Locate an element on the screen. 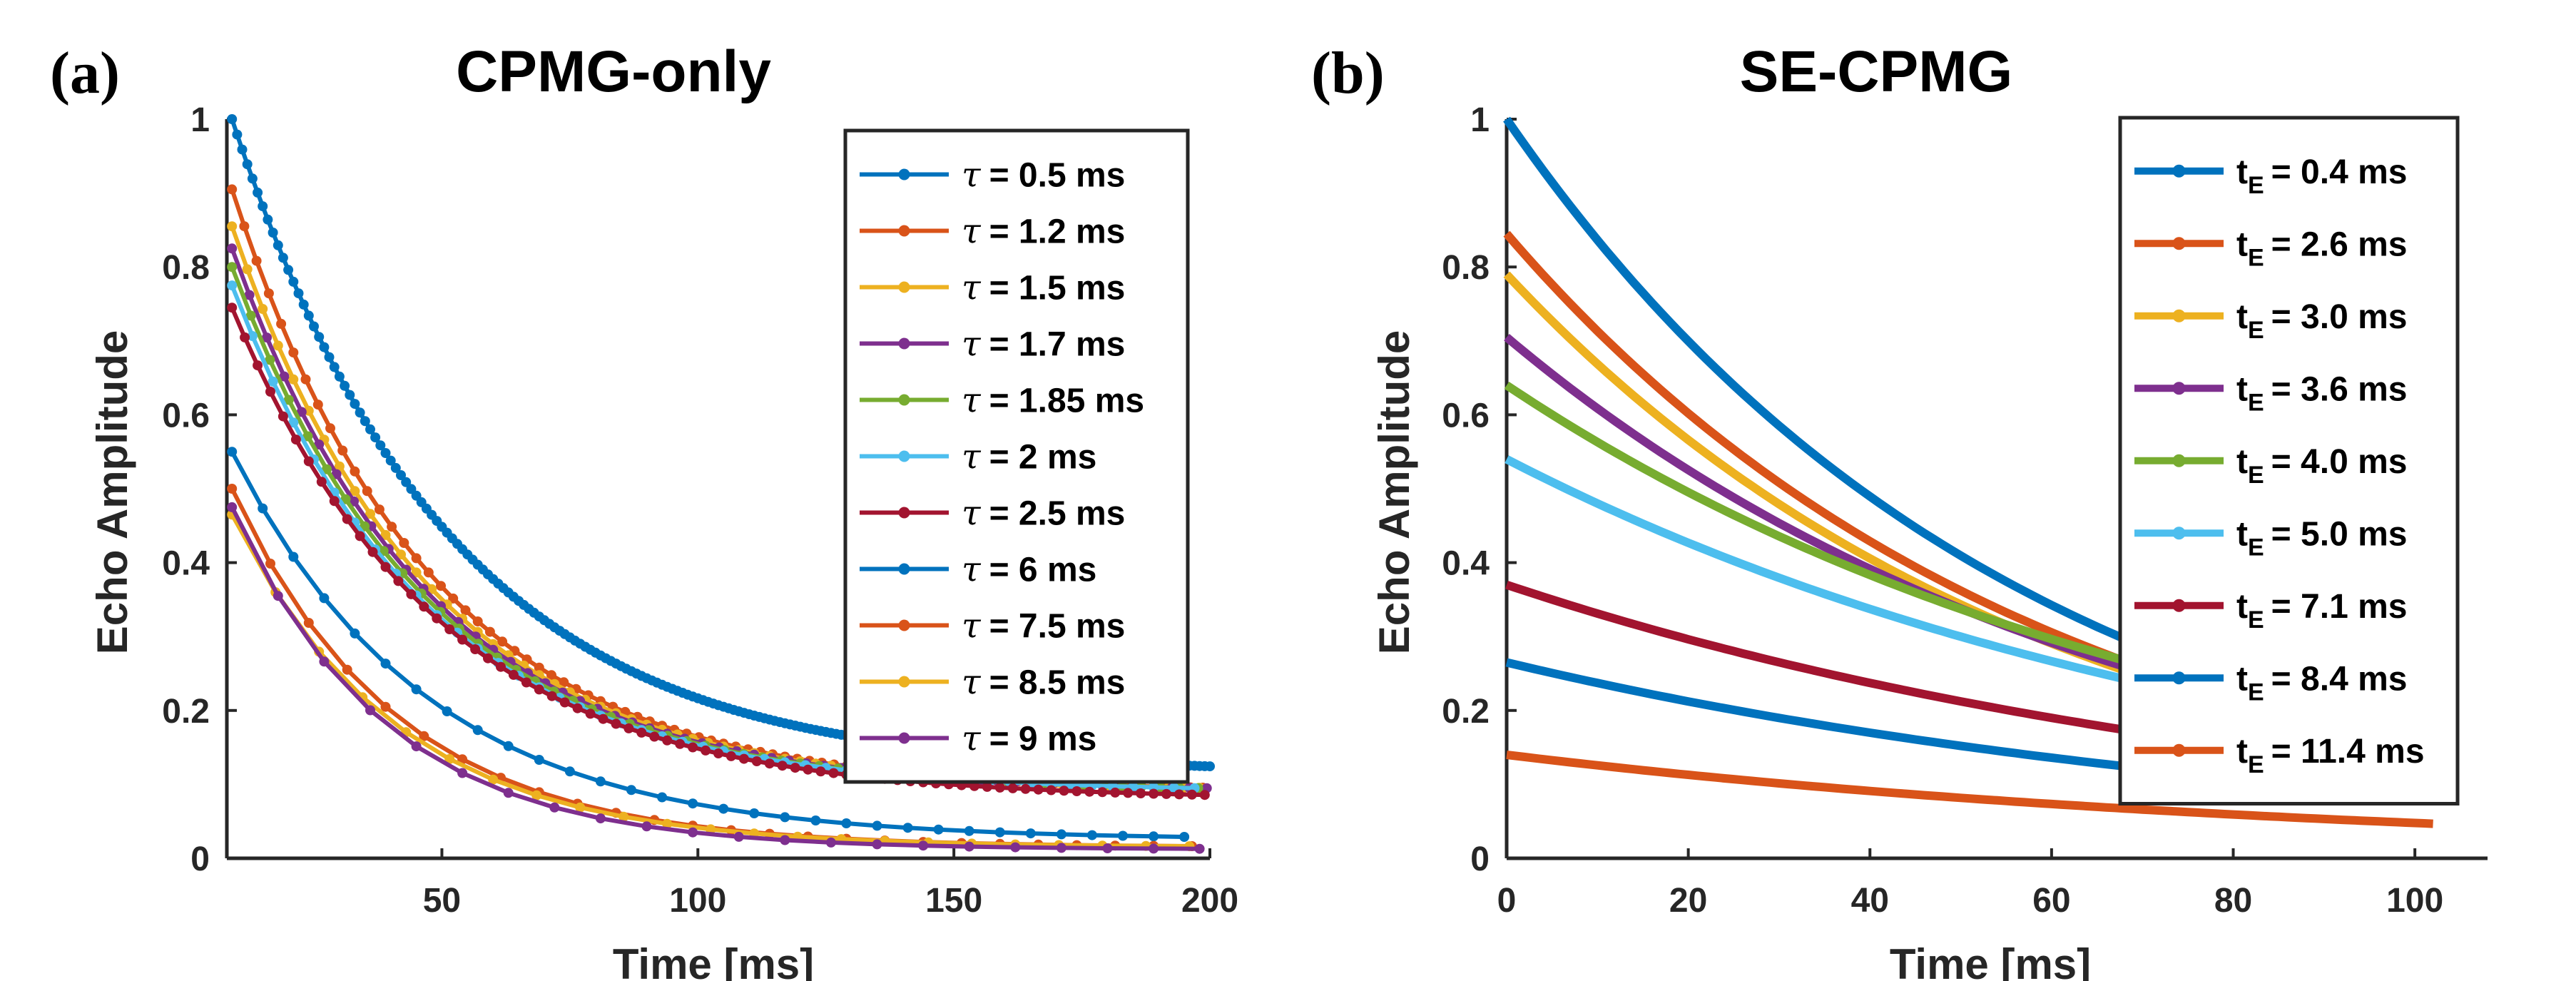 The width and height of the screenshot is (2576, 981). legend-label: tE = 2.6 ms is located at coordinates (2321, 248).